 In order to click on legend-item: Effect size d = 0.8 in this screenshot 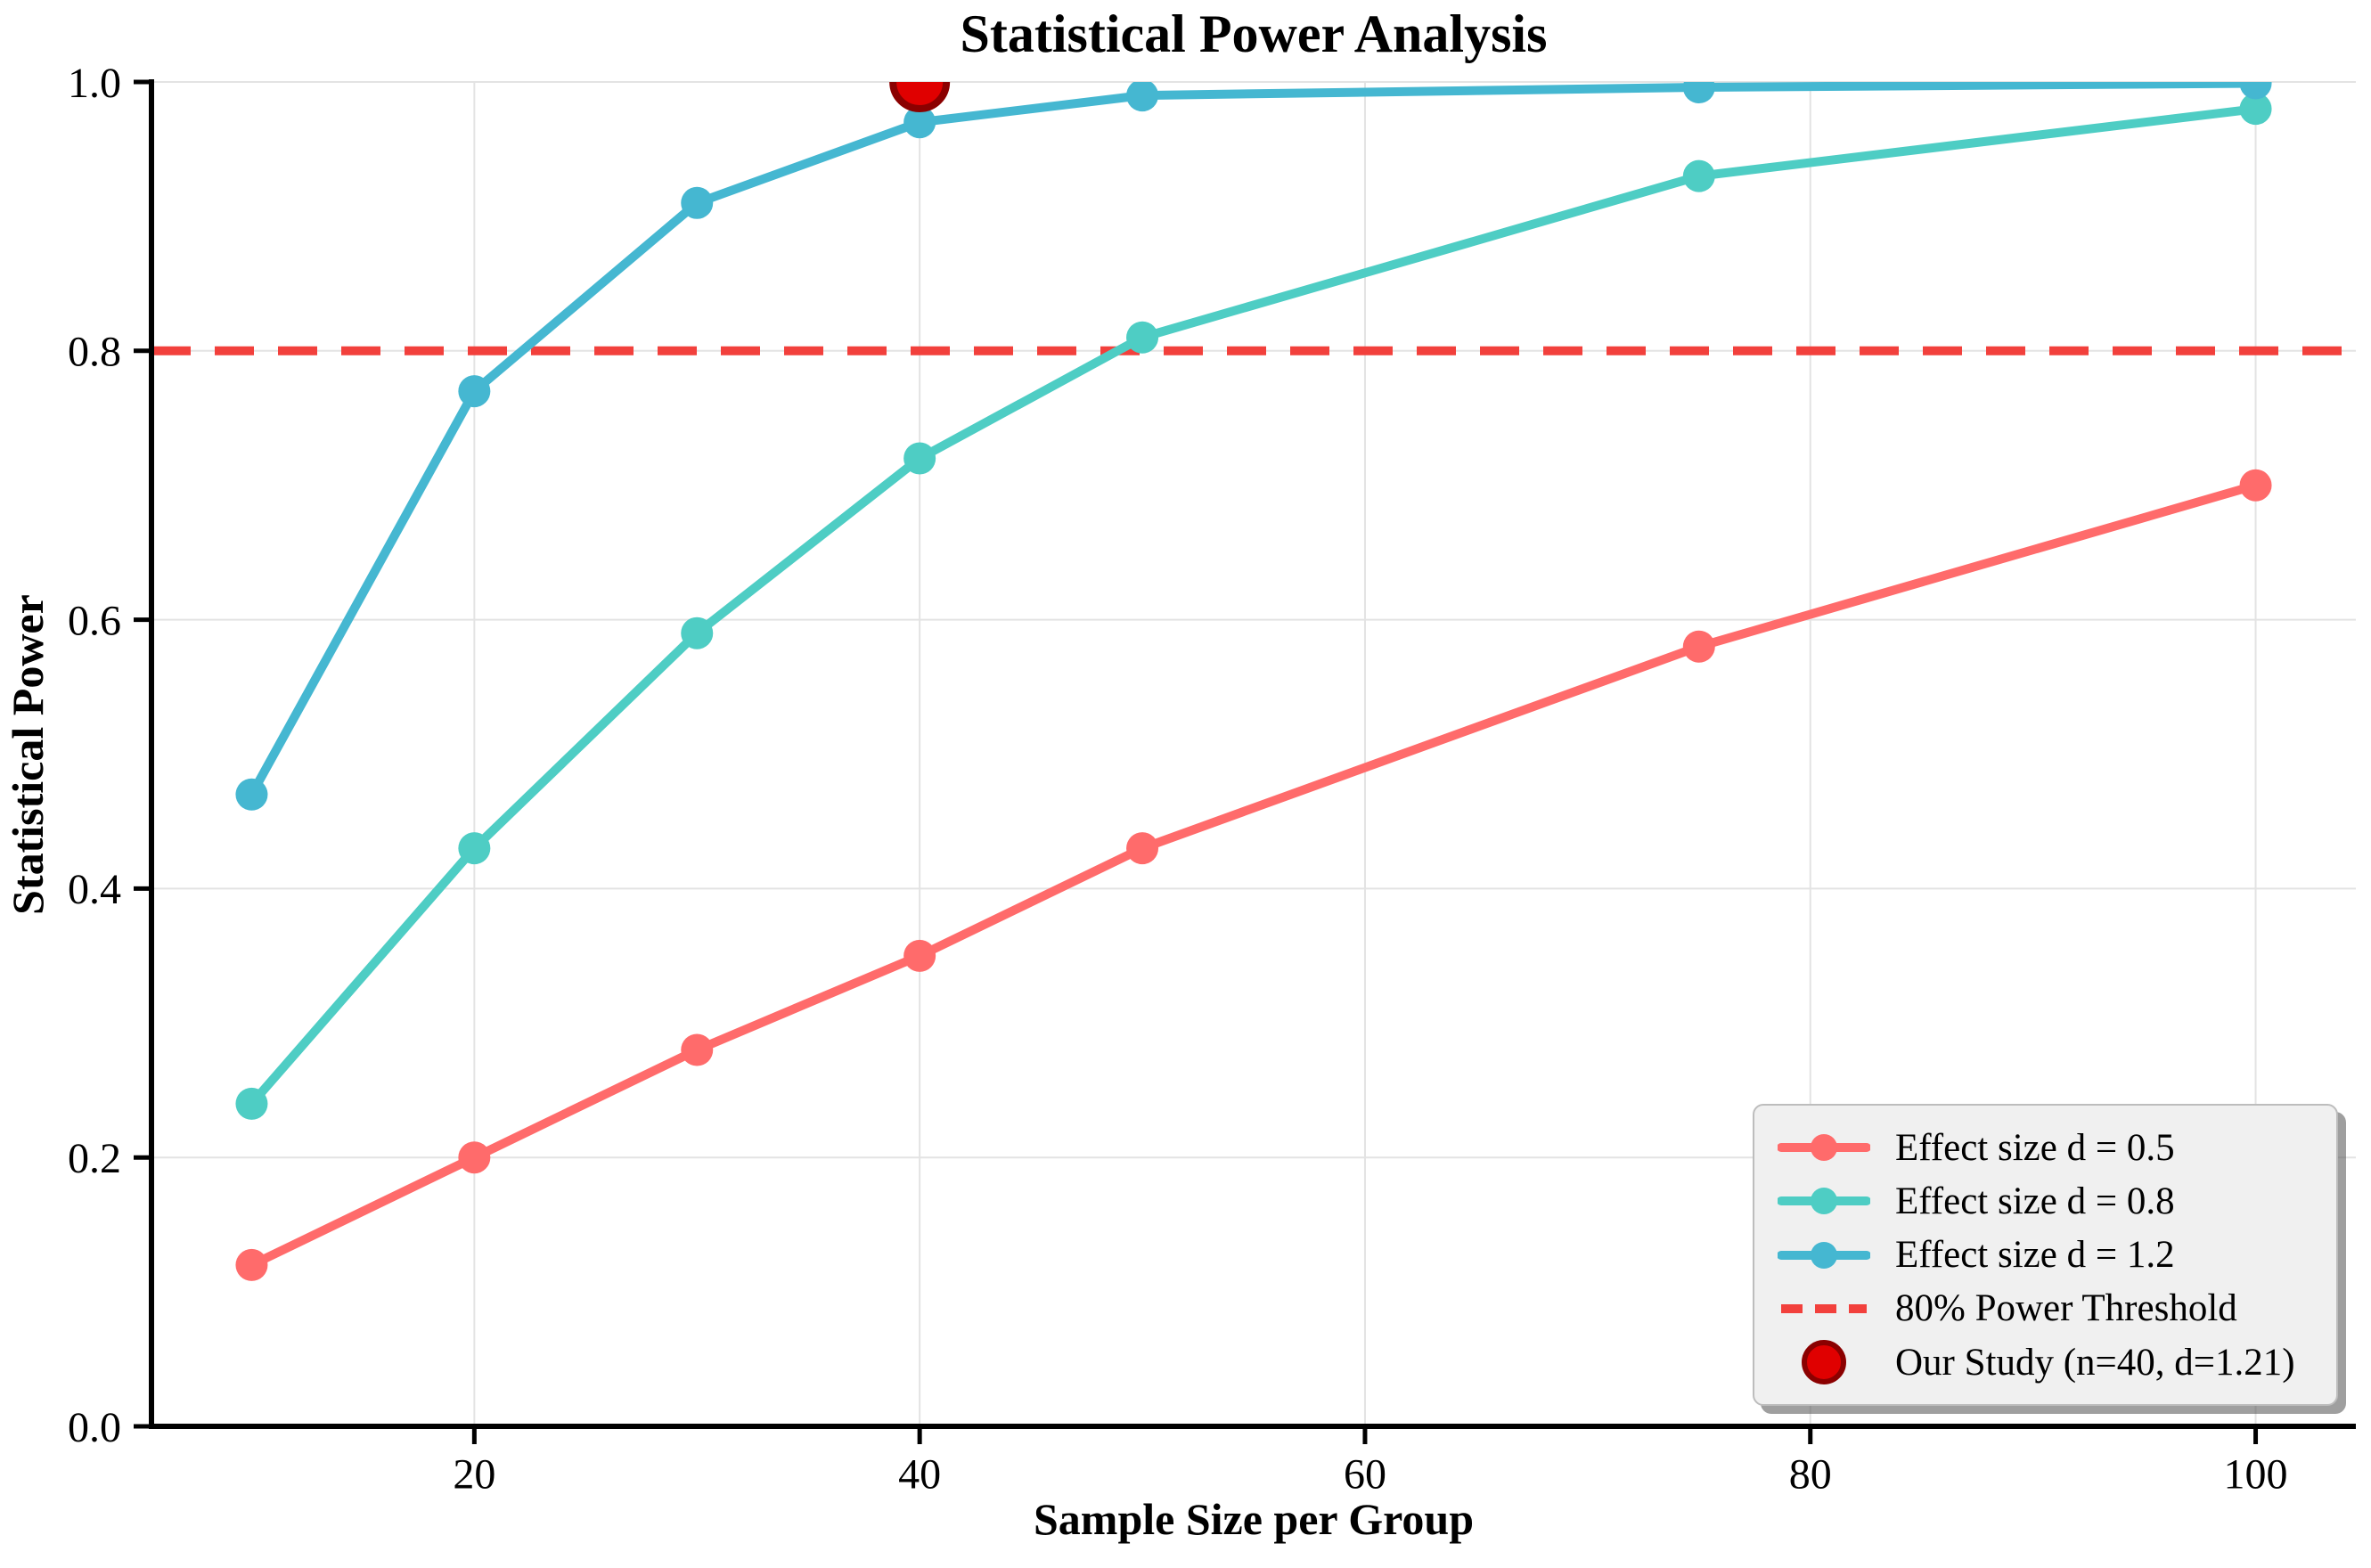, I will do `click(2046, 1201)`.